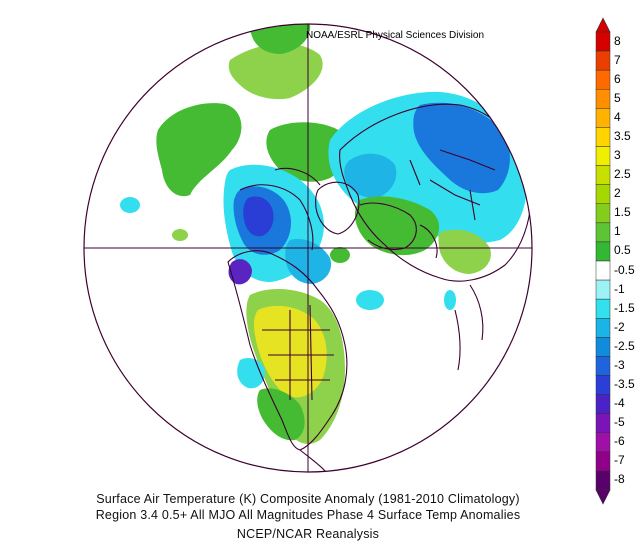  What do you see at coordinates (452, 185) in the screenshot?
I see `outline-asia-borders` at bounding box center [452, 185].